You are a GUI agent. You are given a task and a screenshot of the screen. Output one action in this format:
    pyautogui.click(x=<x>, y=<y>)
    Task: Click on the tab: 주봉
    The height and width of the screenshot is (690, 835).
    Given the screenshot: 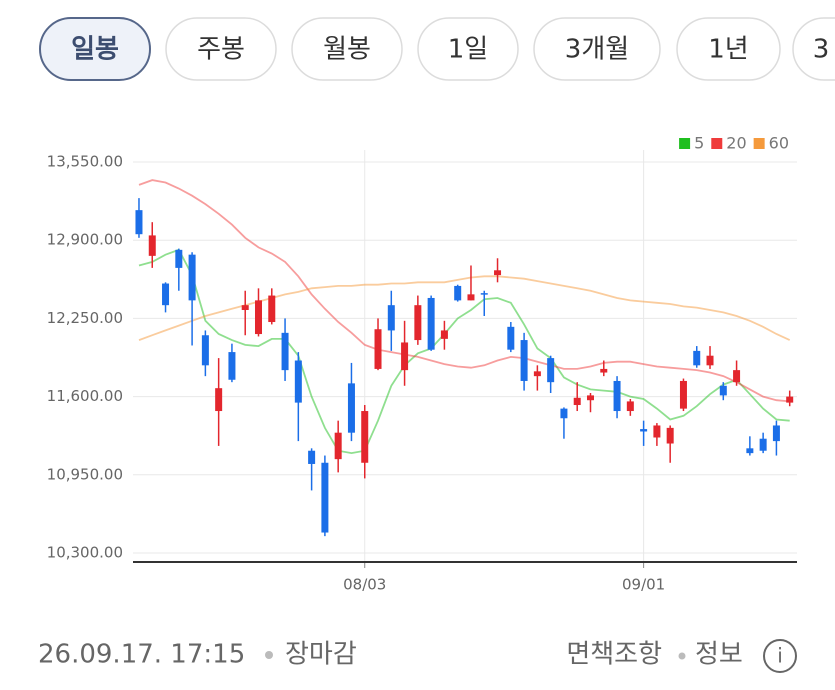 What is the action you would take?
    pyautogui.click(x=221, y=49)
    